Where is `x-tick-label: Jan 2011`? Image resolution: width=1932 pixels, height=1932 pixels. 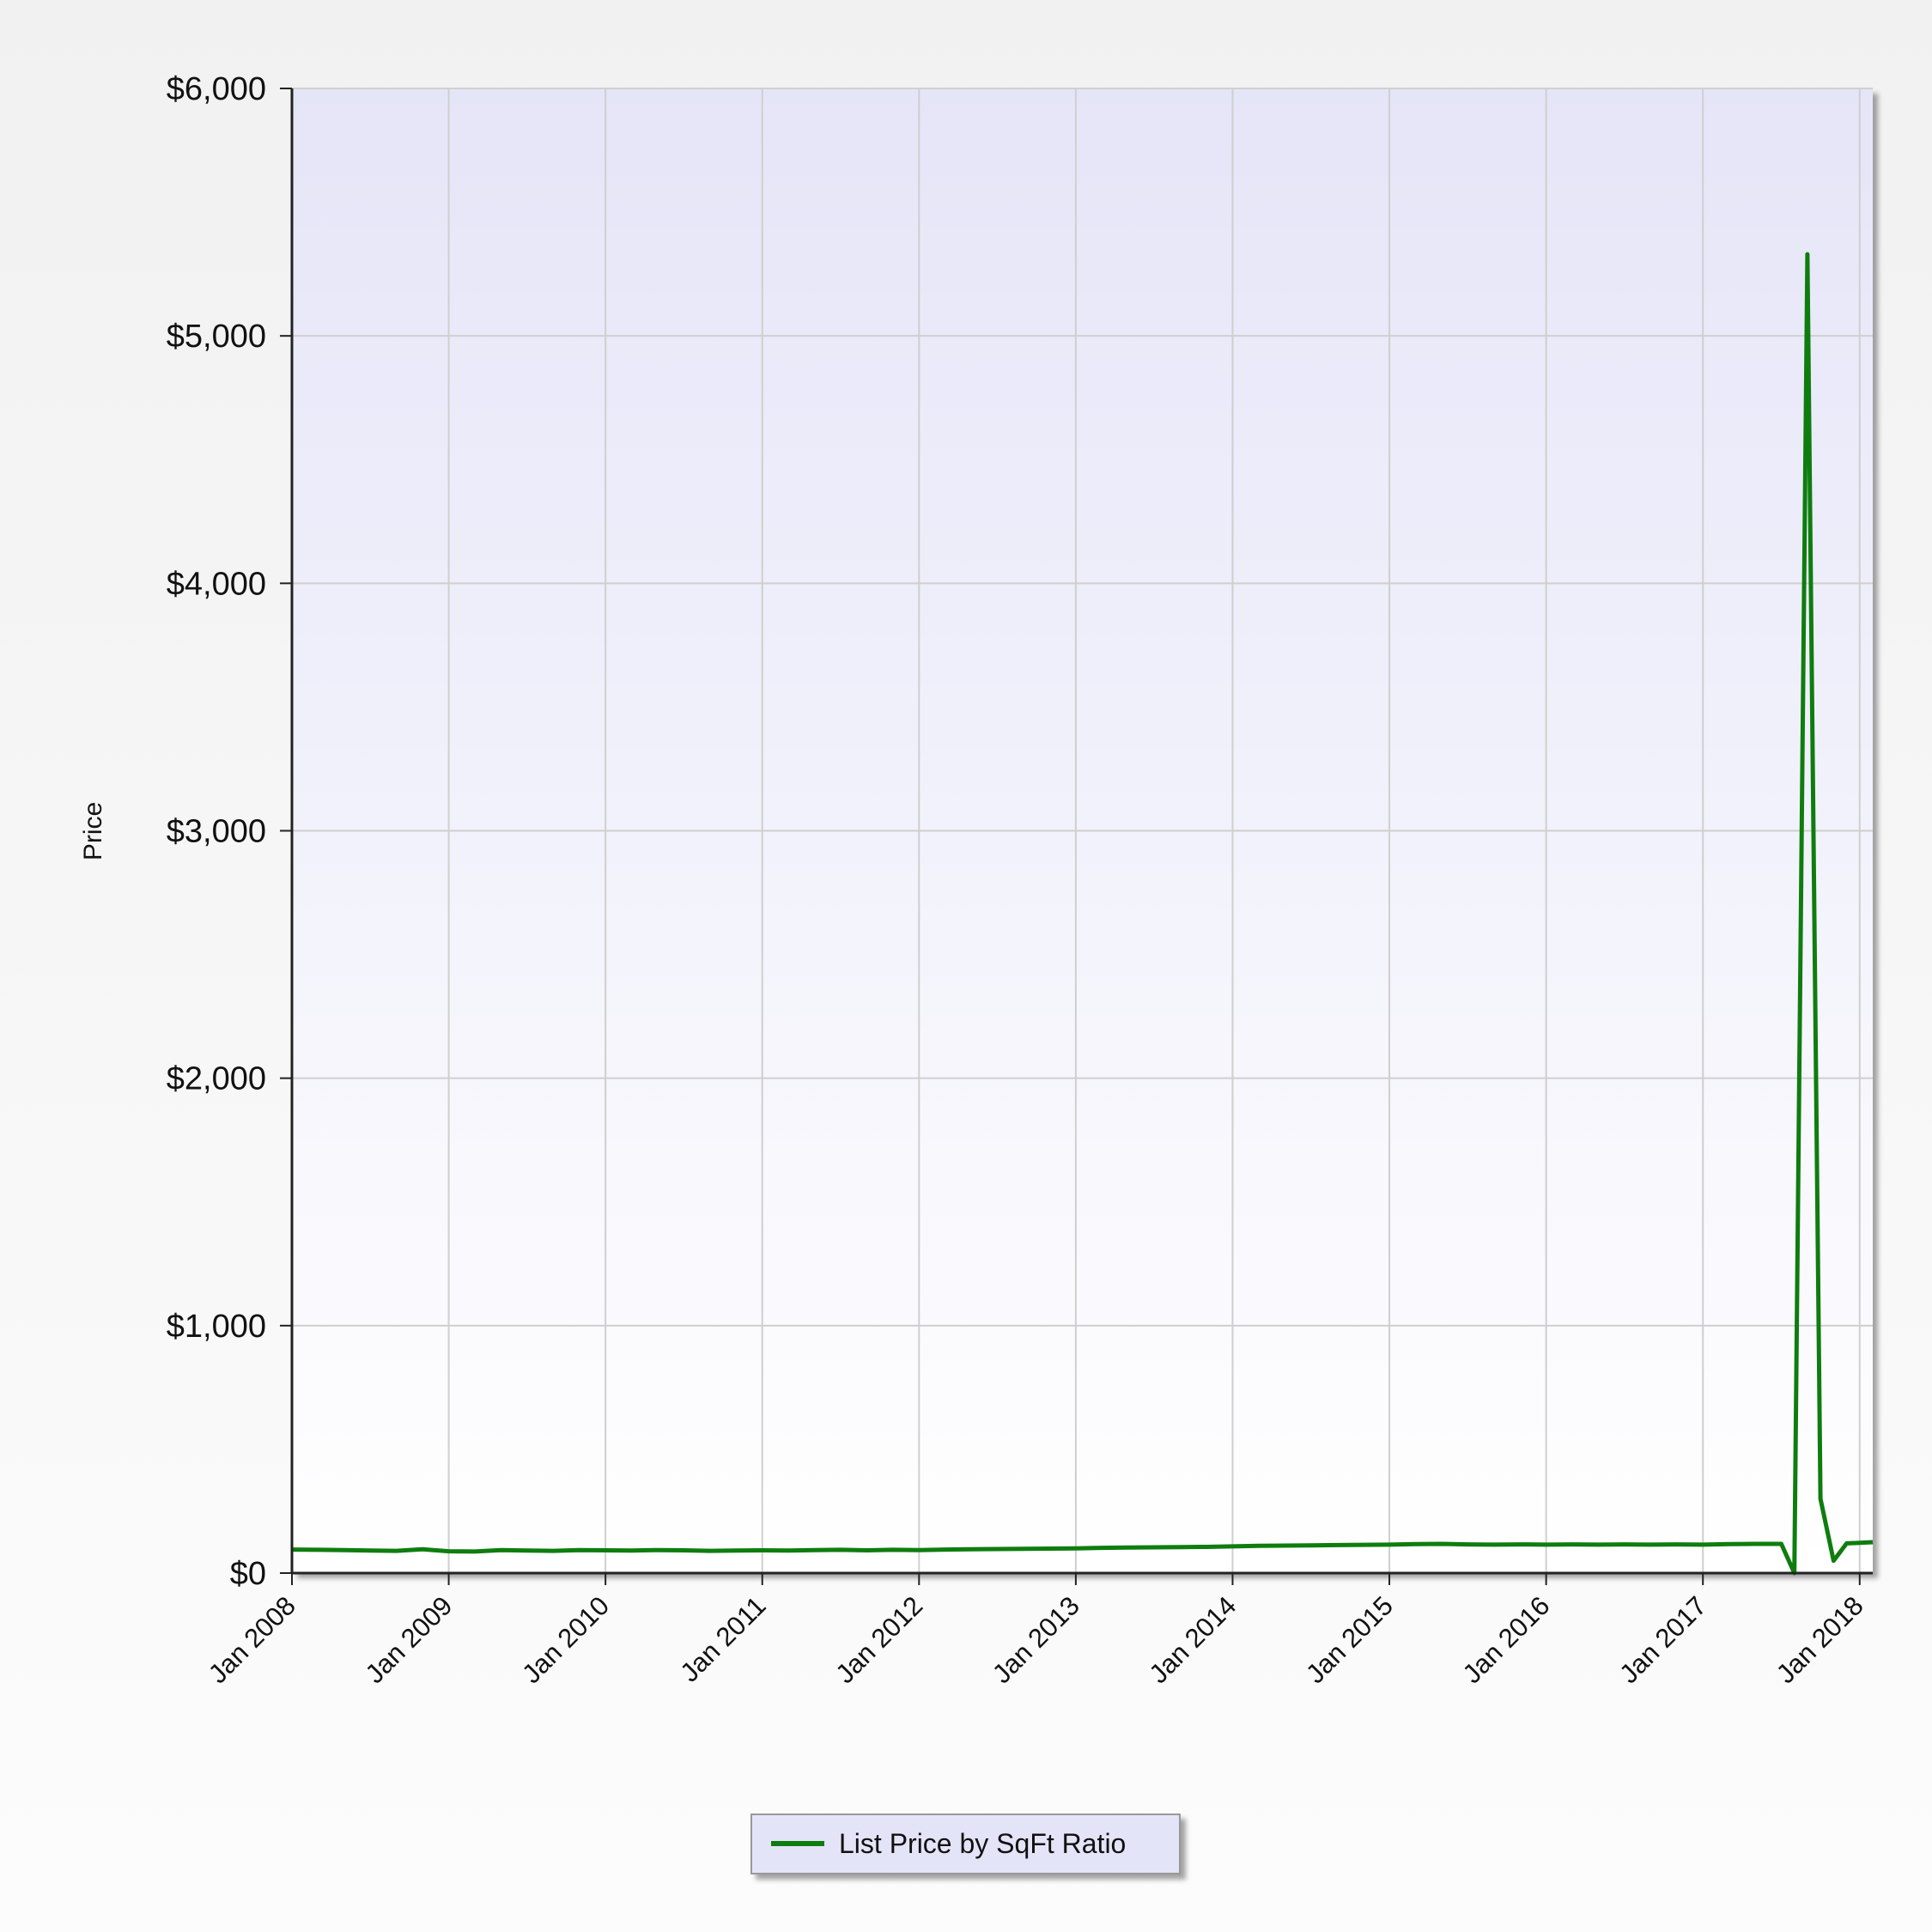 x-tick-label: Jan 2011 is located at coordinates (722, 1638).